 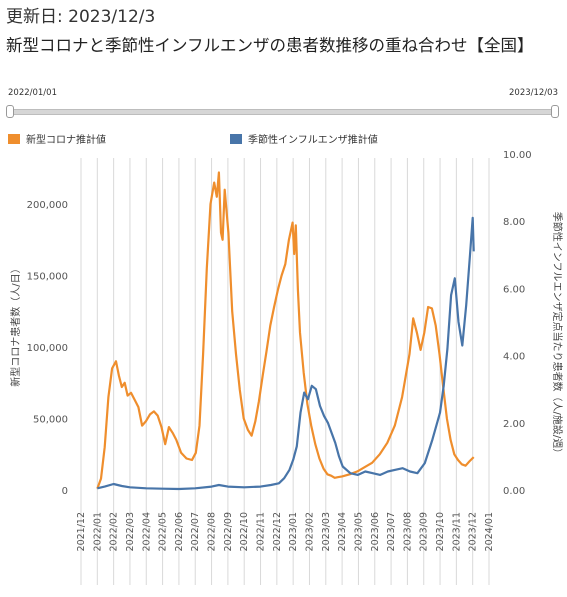 What do you see at coordinates (342, 531) in the screenshot?
I see `x-tick-label: 2023/04` at bounding box center [342, 531].